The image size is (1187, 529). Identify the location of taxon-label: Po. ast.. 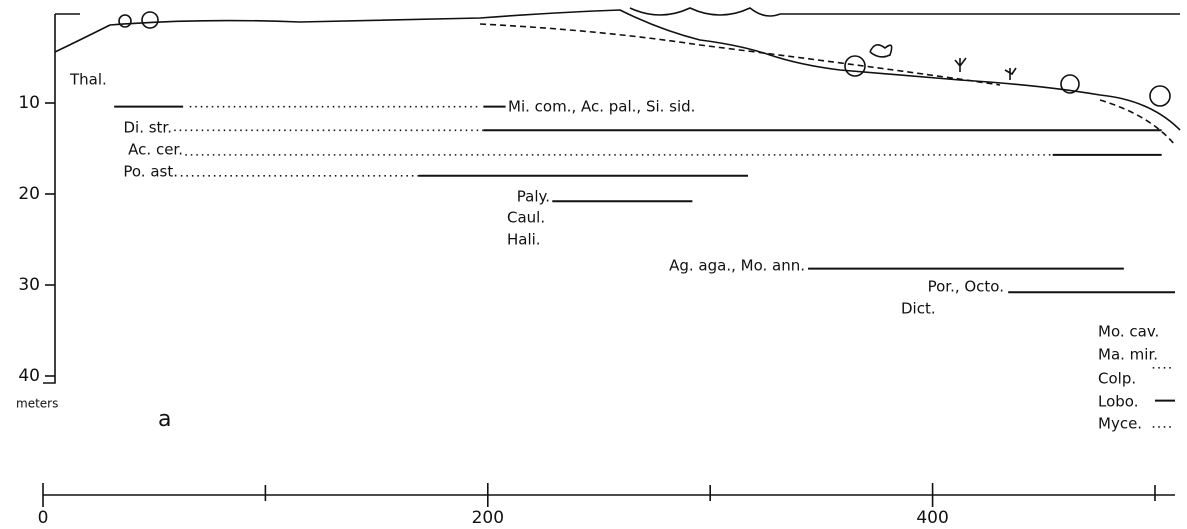
(150, 172).